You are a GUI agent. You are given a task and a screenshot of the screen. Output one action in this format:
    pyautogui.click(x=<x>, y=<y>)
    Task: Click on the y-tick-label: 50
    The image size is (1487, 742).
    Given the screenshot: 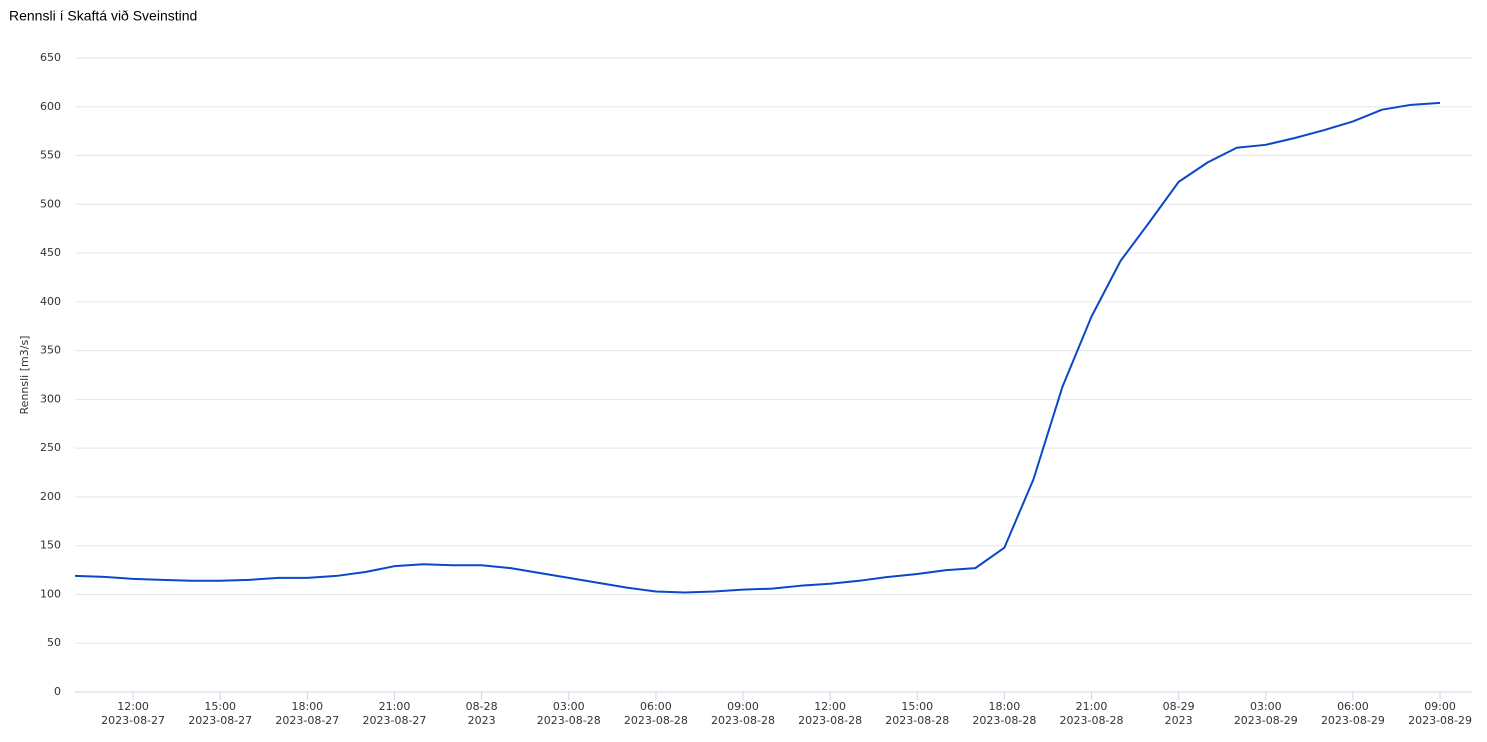 What is the action you would take?
    pyautogui.click(x=54, y=642)
    